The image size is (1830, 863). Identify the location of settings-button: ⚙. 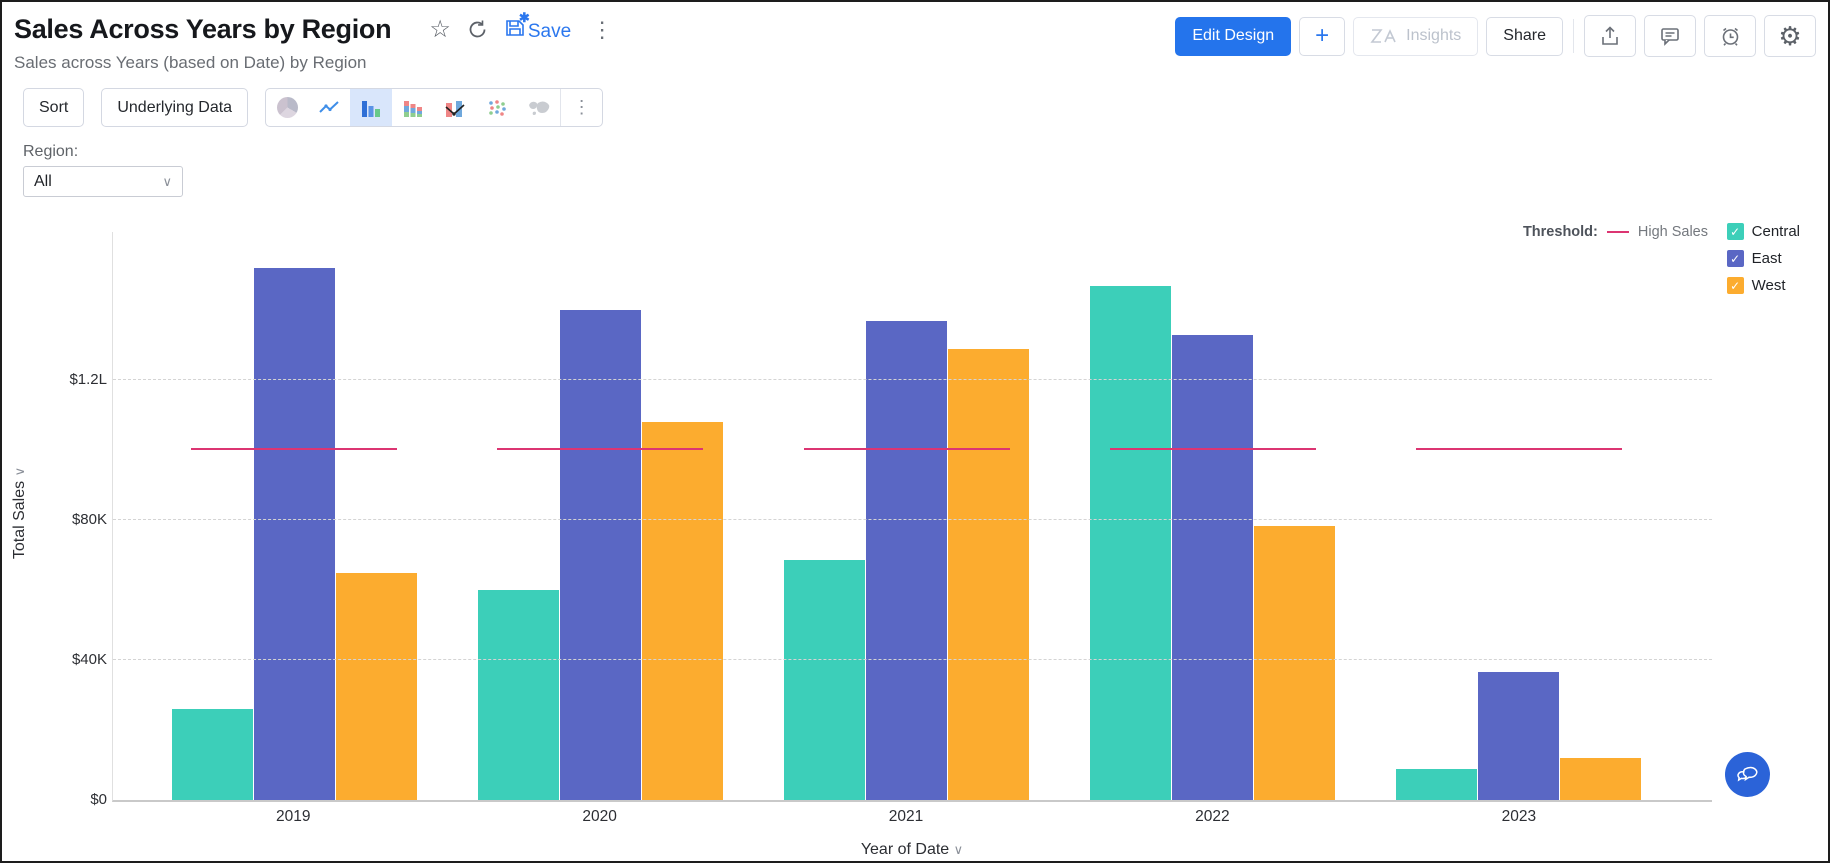
(1790, 36).